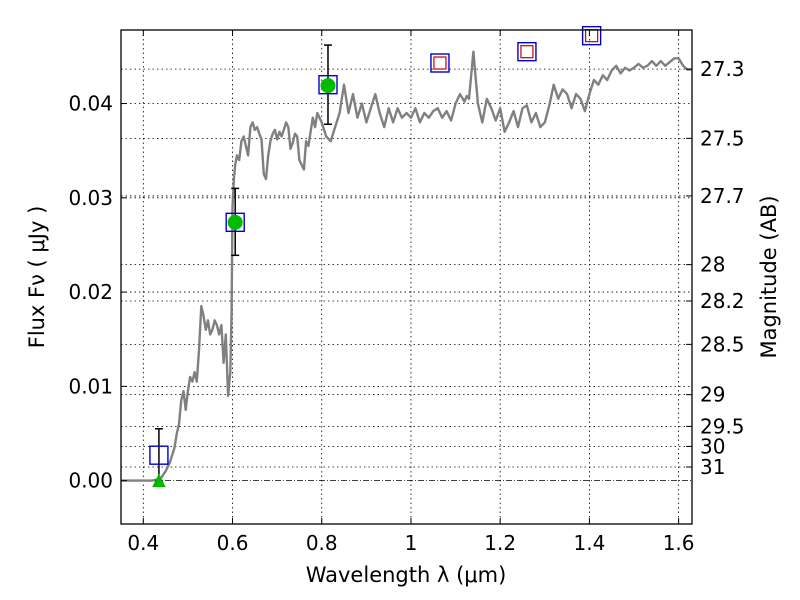 This screenshot has width=800, height=600. Describe the element at coordinates (90, 481) in the screenshot. I see `y-tick-label: 0.00` at that location.